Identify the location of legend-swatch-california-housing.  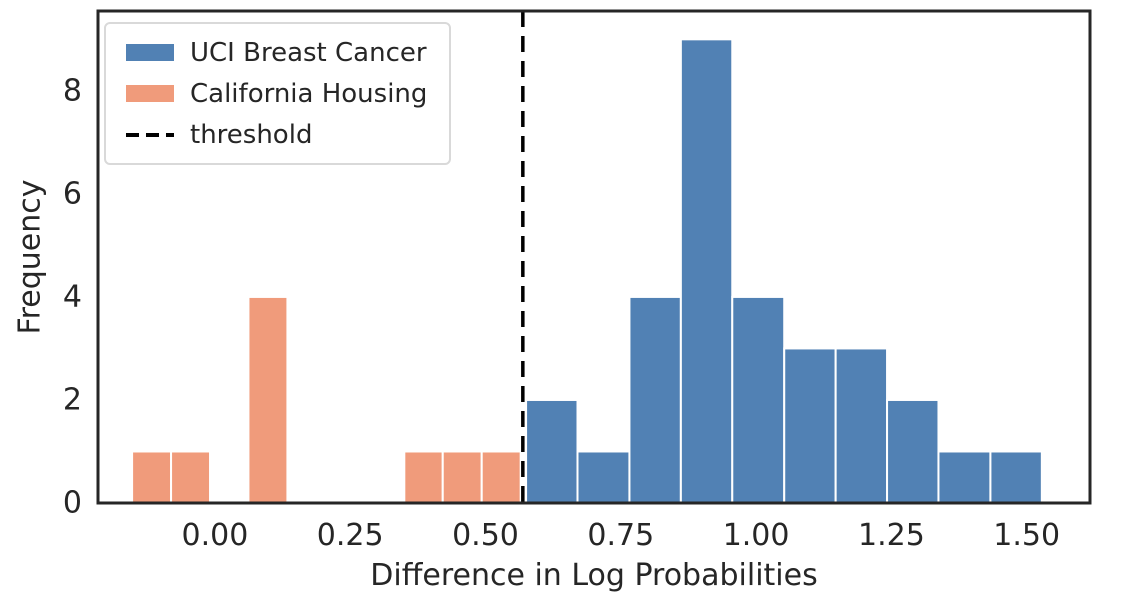
(150, 93).